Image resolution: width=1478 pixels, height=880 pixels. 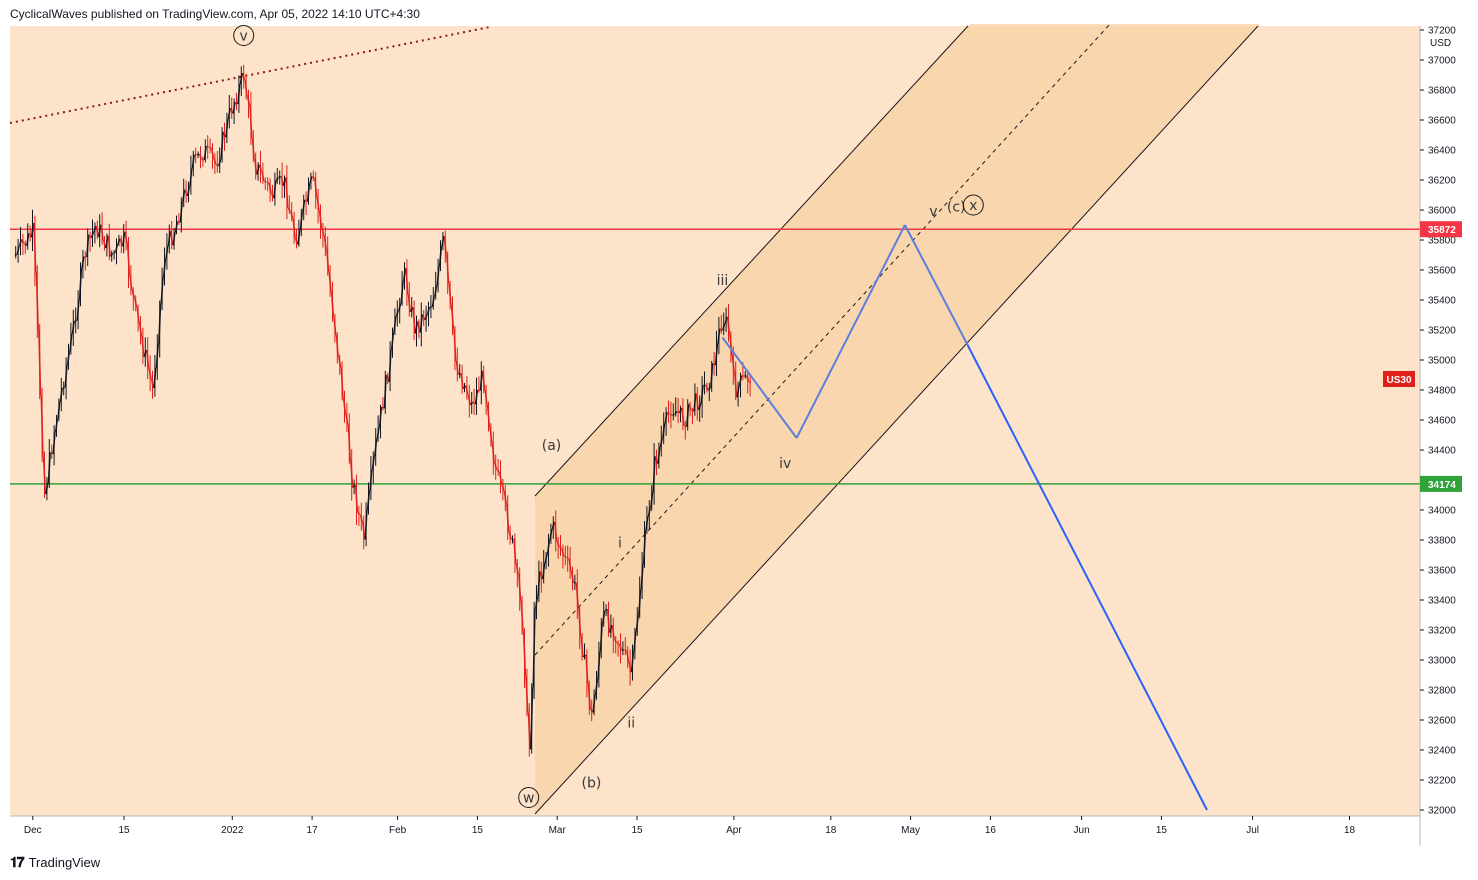 I want to click on y-tick-label: 34400, so click(x=1442, y=451).